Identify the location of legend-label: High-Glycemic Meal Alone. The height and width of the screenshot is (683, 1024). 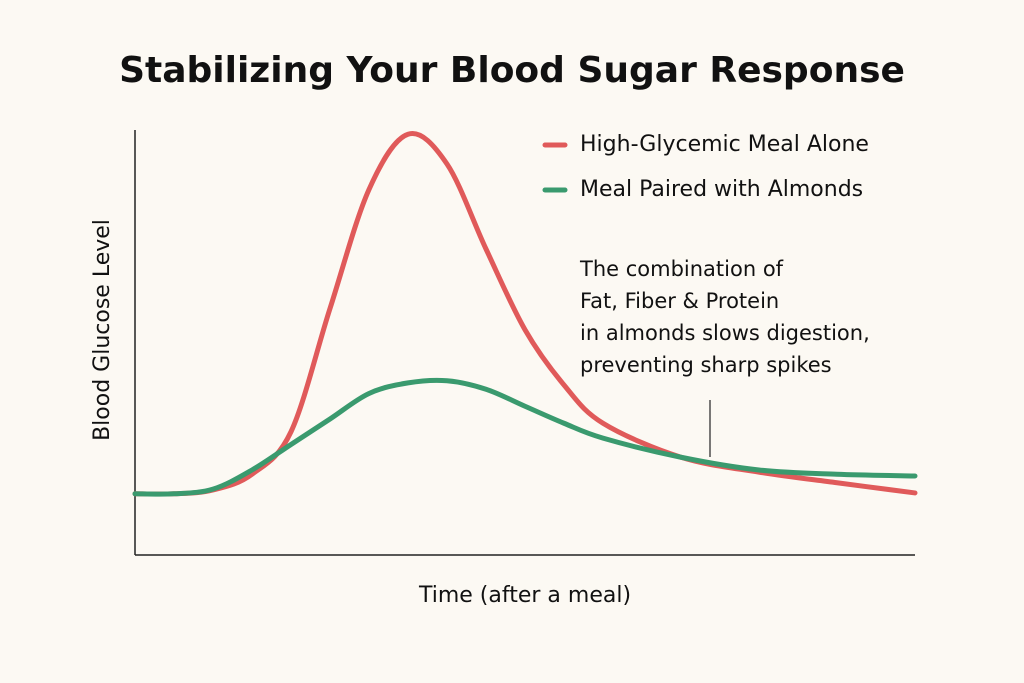
(724, 144).